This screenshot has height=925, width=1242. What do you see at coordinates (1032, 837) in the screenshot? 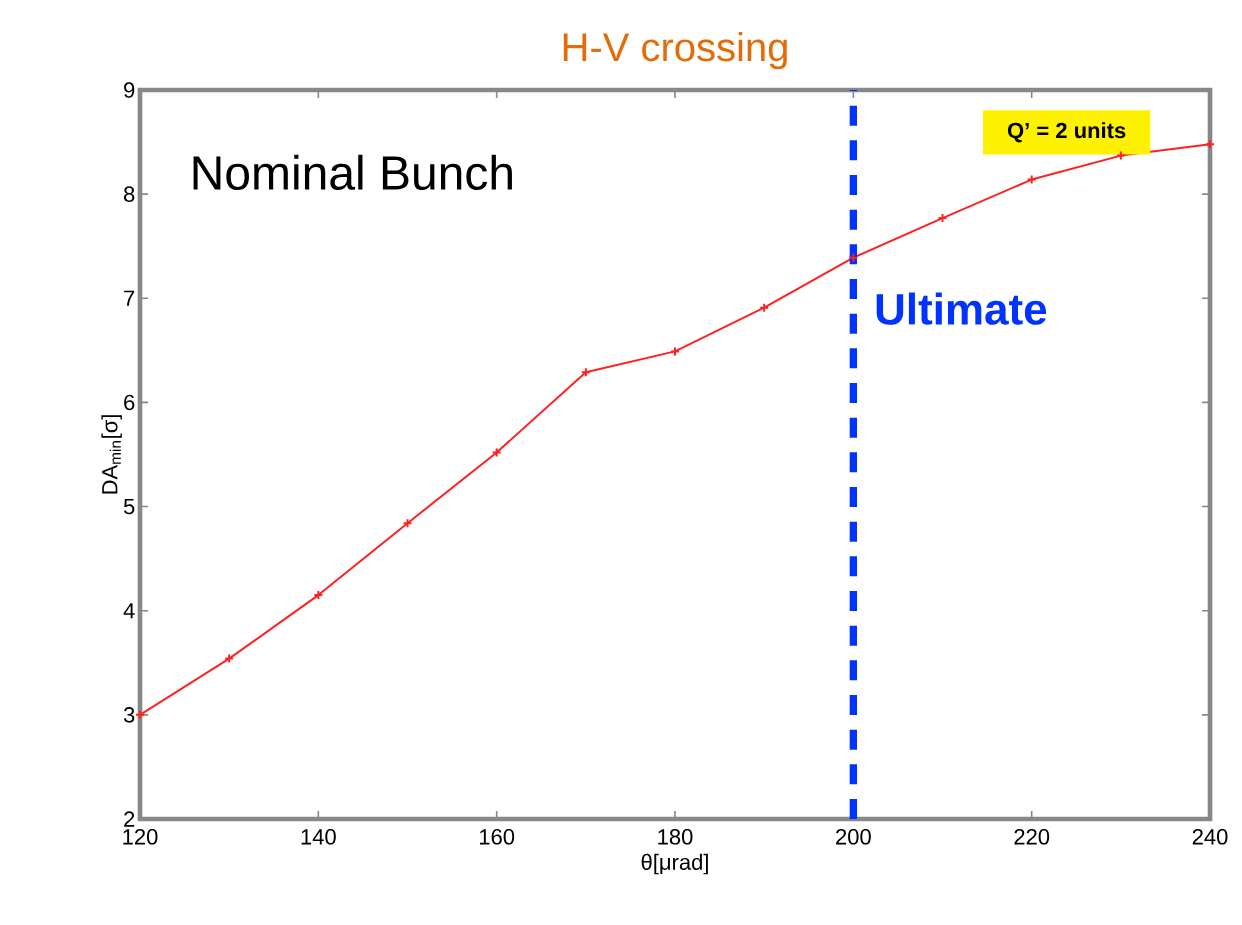
I see `x-tick-label: 220` at bounding box center [1032, 837].